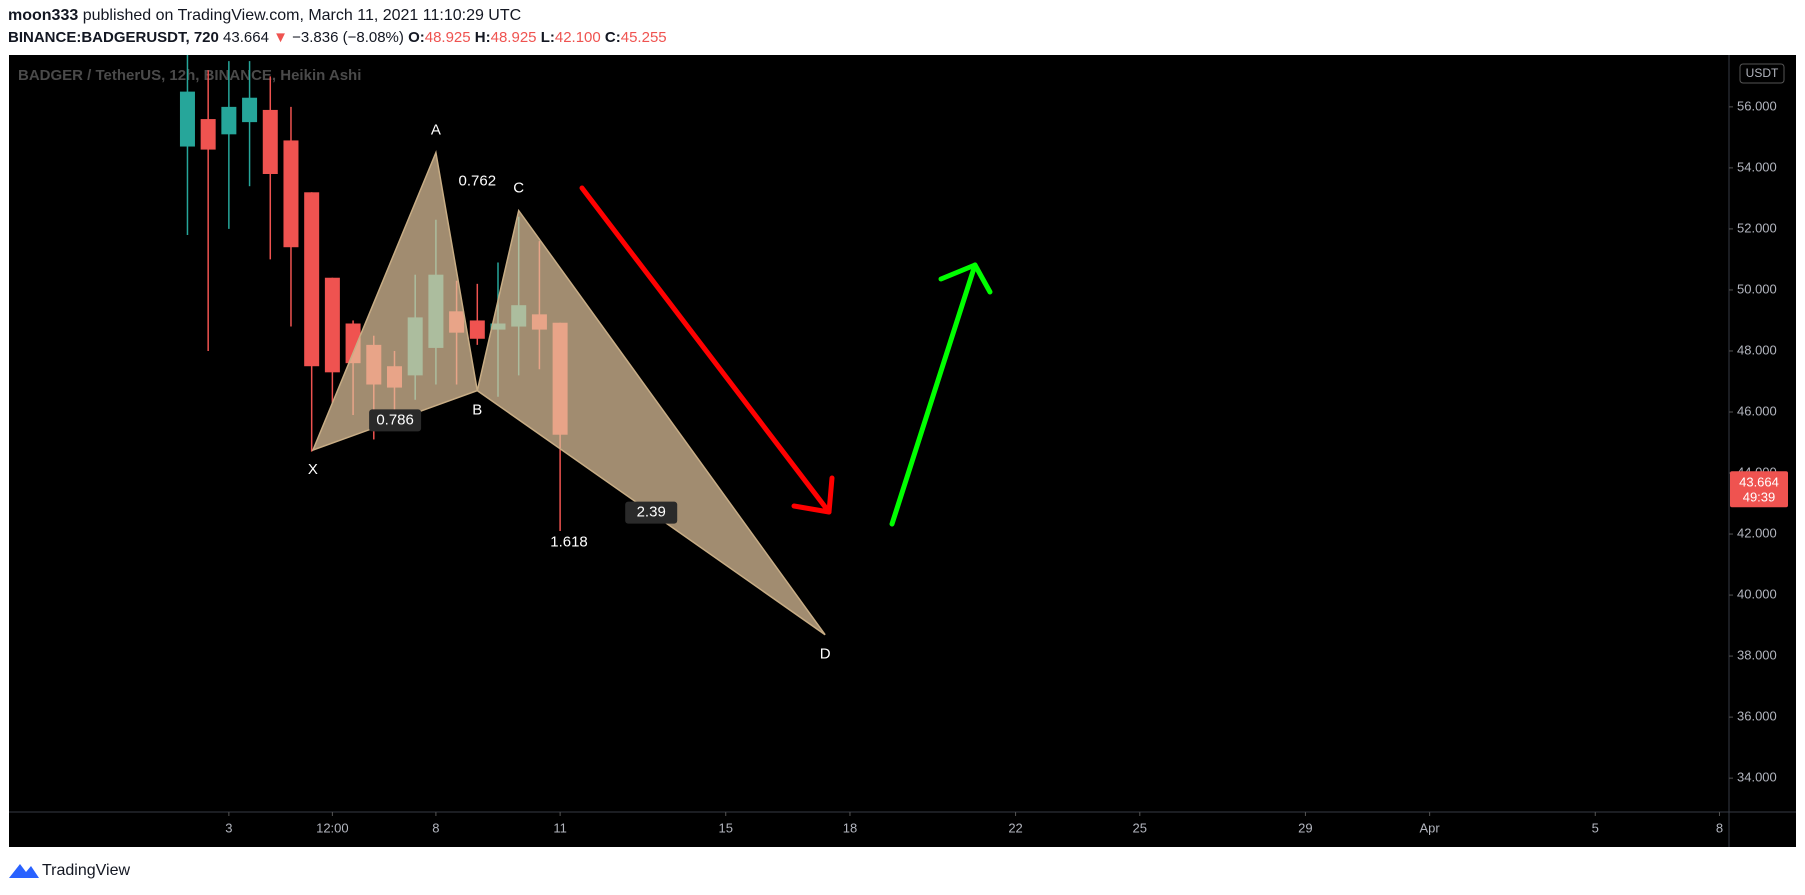 The image size is (1805, 895). Describe the element at coordinates (313, 469) in the screenshot. I see `pattern-point-label: X` at that location.